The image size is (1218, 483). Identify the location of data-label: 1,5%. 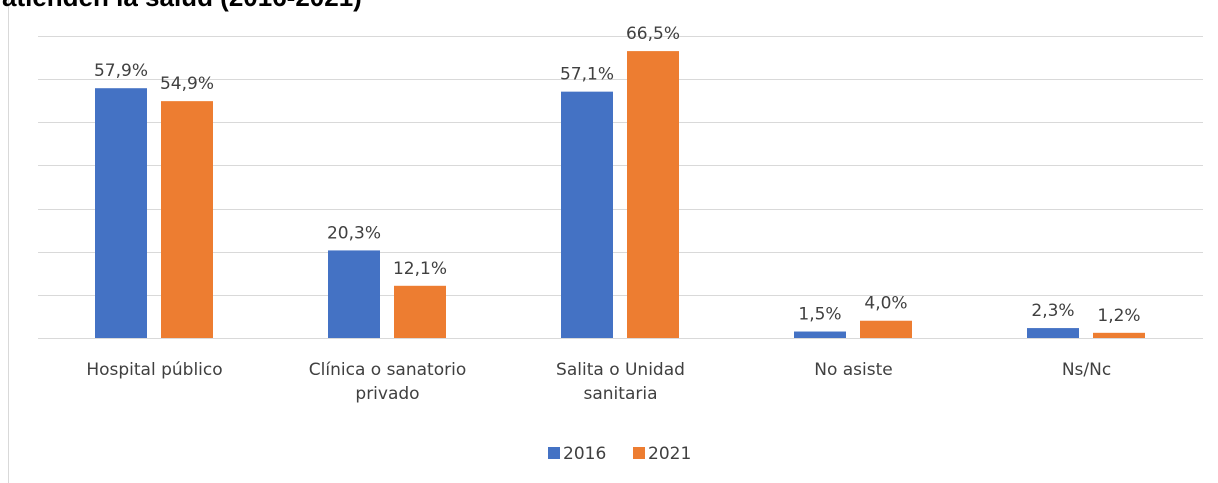
(819, 315).